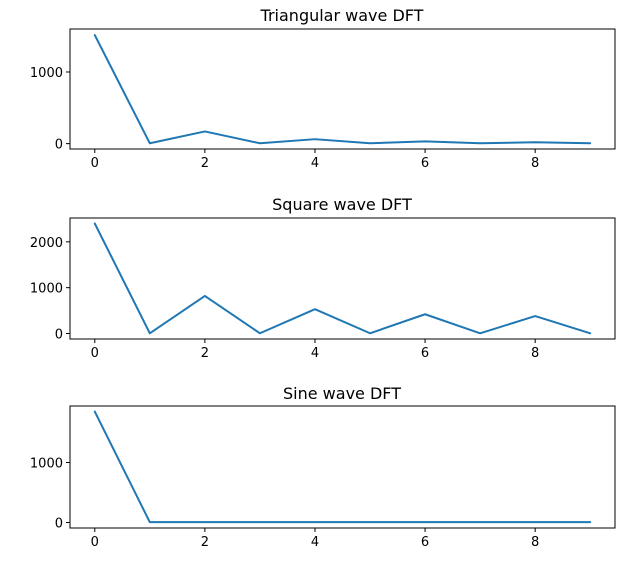 The image size is (639, 565). I want to click on chart-title: Sine wave DFT, so click(342, 393).